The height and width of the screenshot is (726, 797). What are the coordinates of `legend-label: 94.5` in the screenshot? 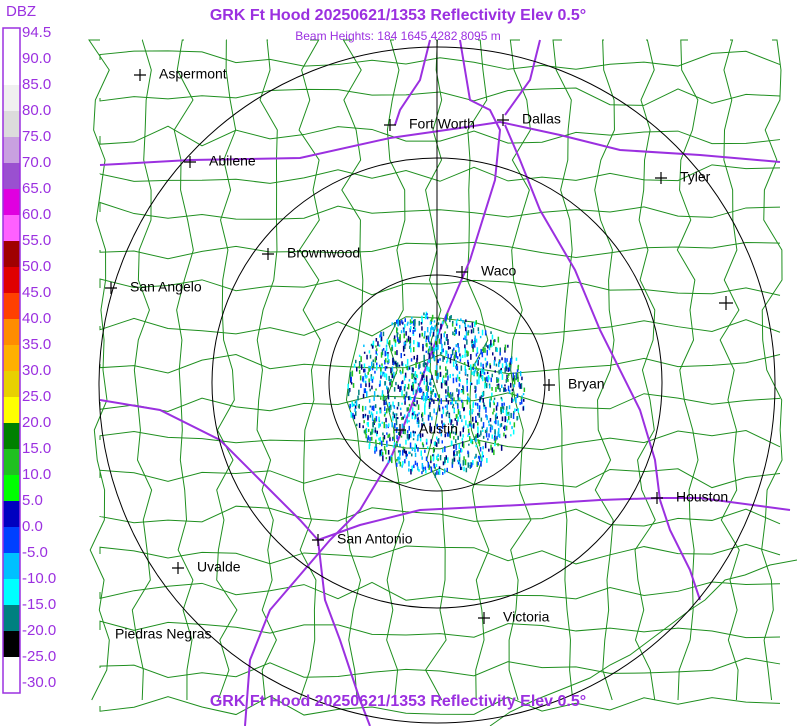 It's located at (36, 32).